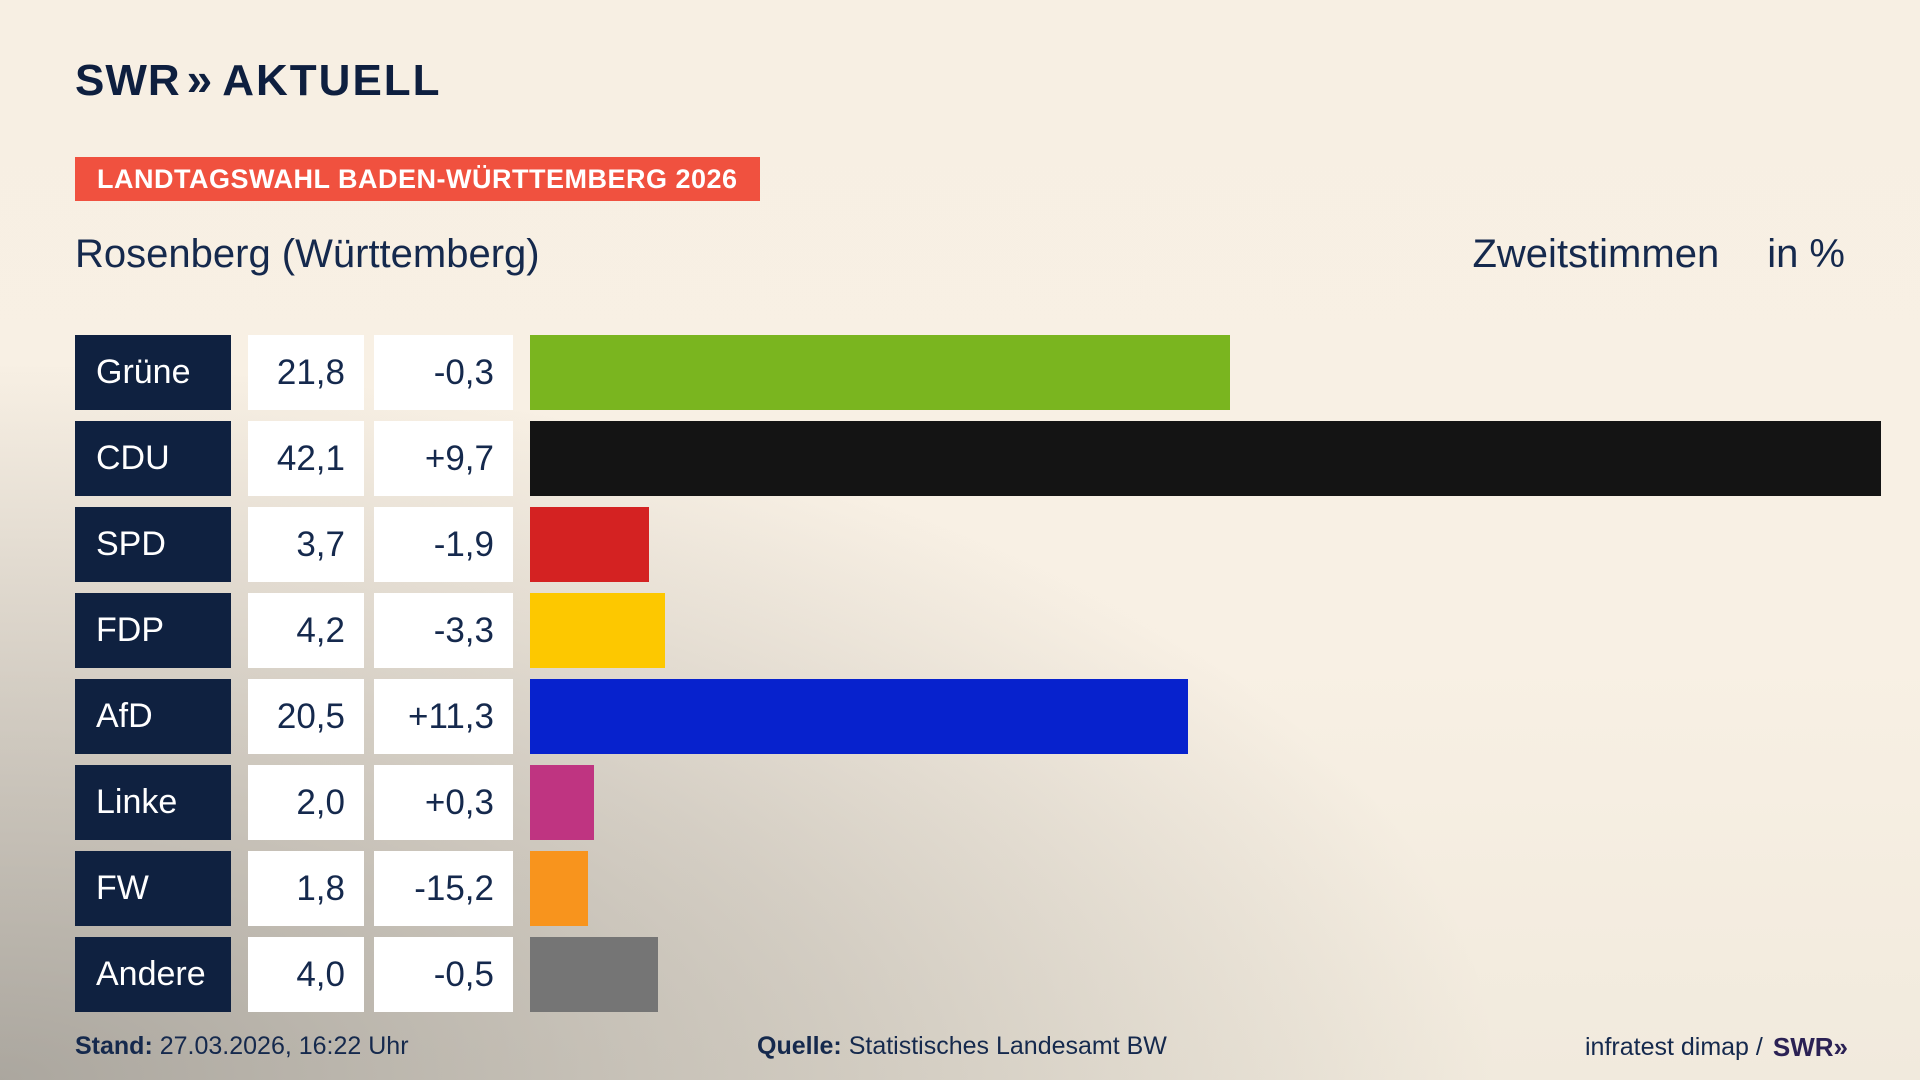 This screenshot has height=1080, width=1920. Describe the element at coordinates (284, 1046) in the screenshot. I see `stand-value: 27.03.2026, 16:22 Uhr` at that location.